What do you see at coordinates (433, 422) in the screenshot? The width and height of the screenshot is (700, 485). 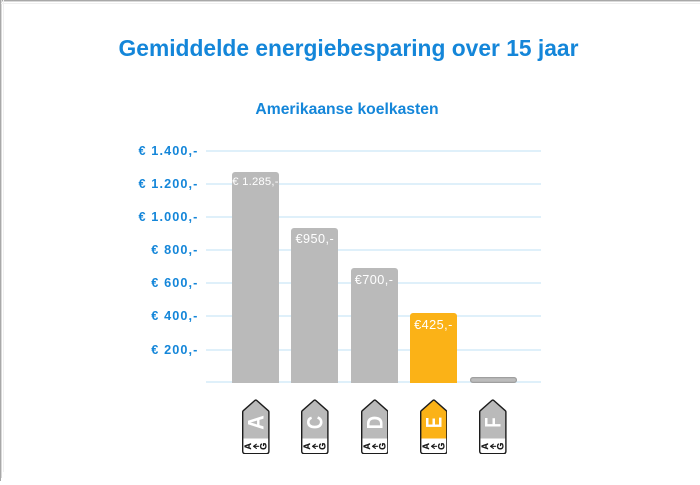 I see `svg-text: E` at bounding box center [433, 422].